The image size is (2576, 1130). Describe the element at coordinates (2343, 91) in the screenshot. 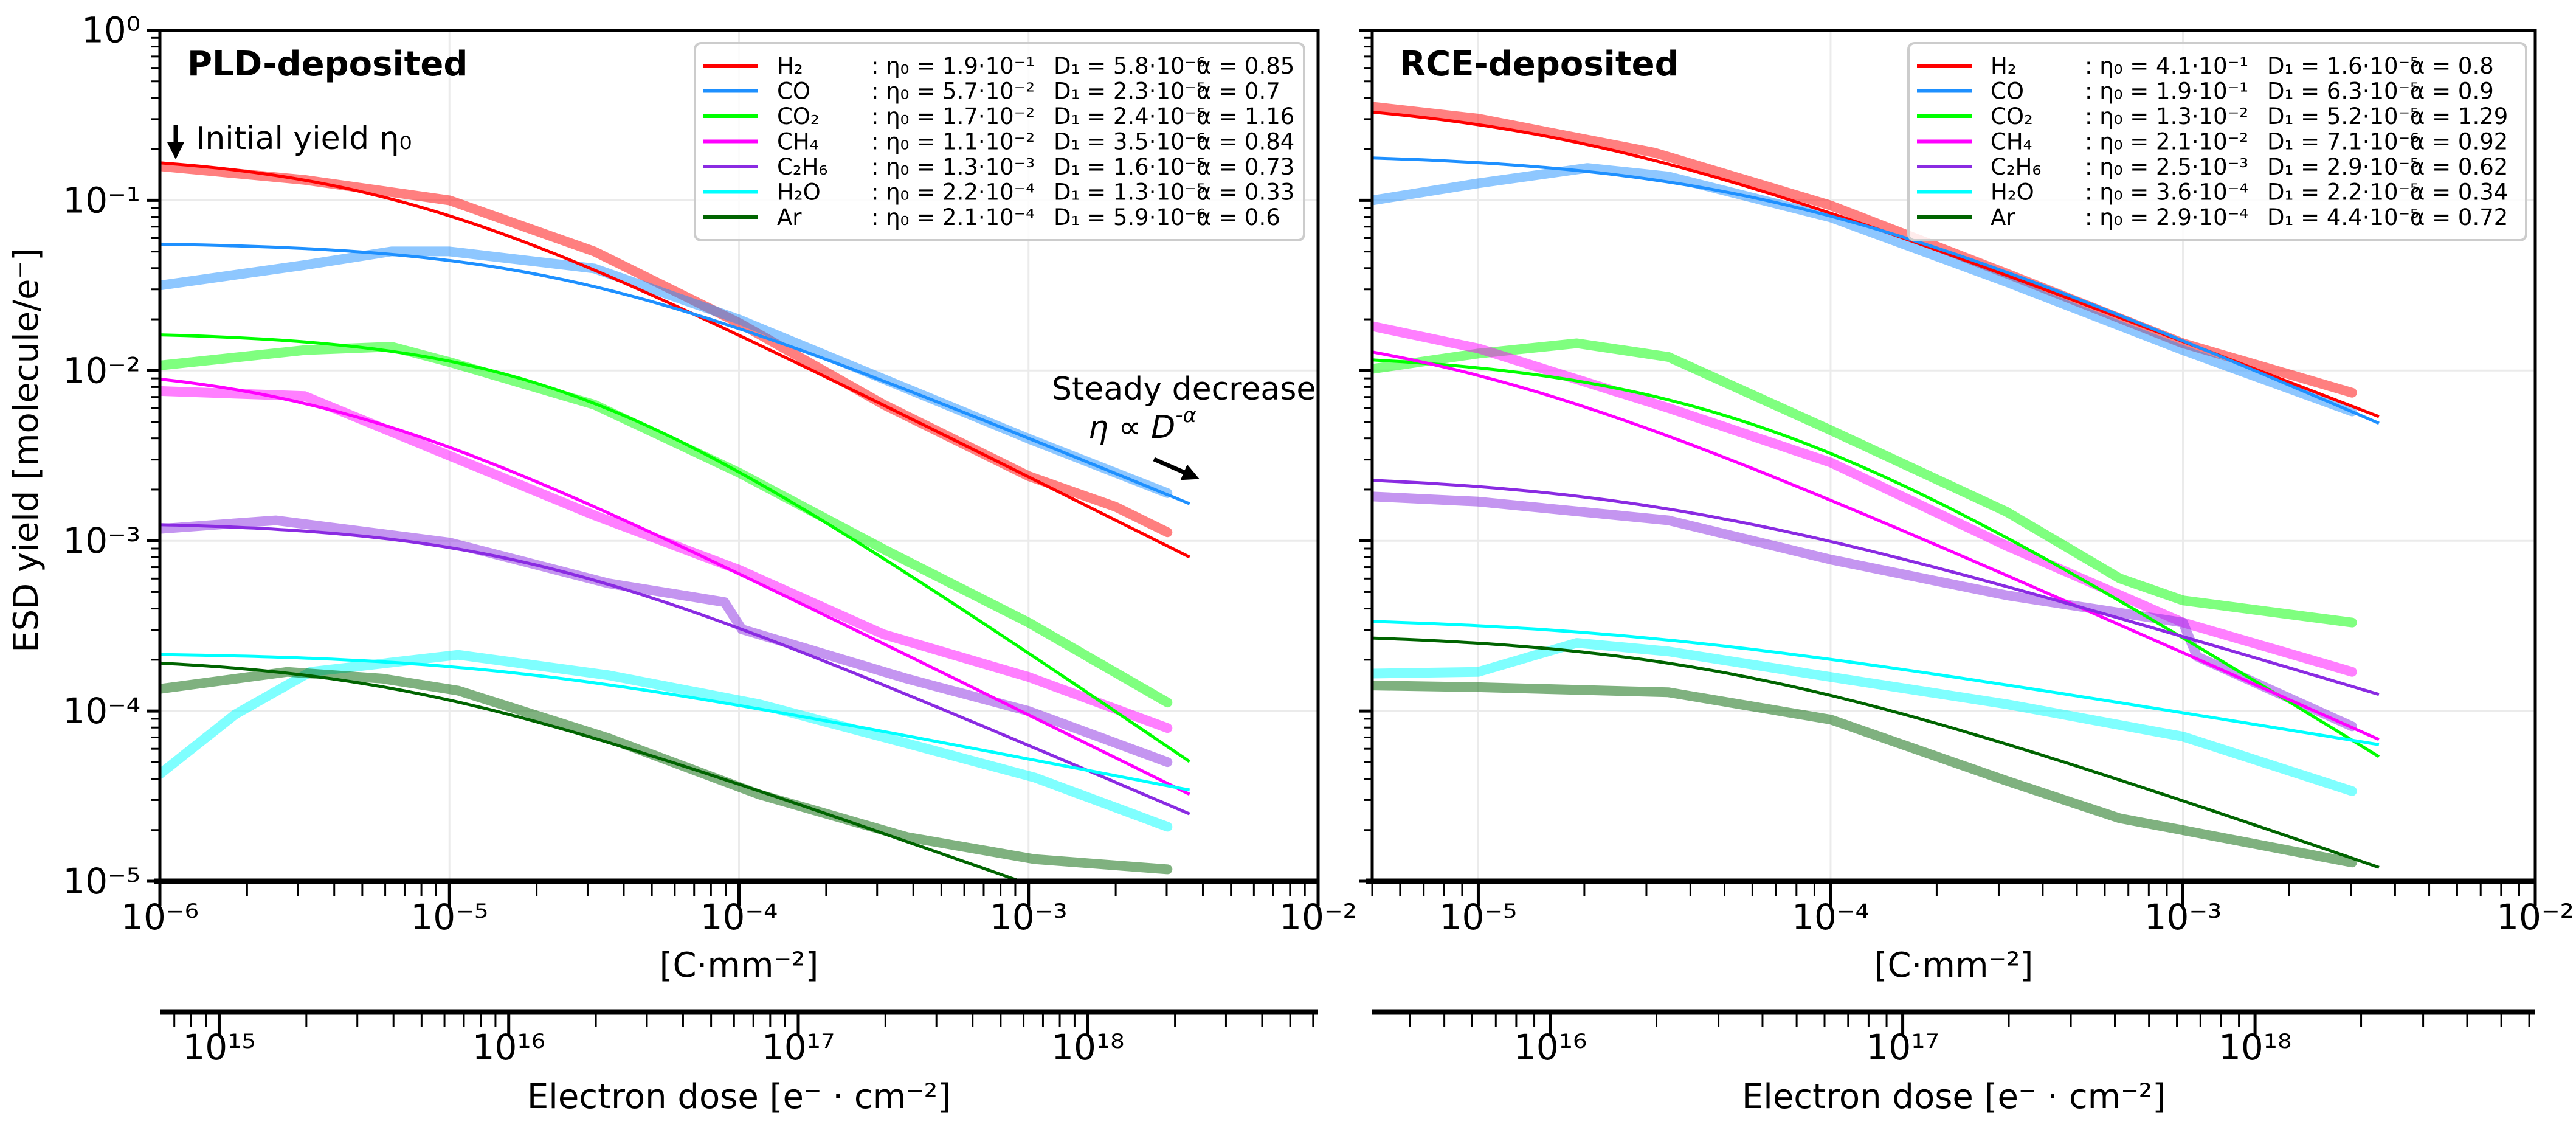

I see `legend-d1: D₁ = 6.3·10⁻⁵` at that location.